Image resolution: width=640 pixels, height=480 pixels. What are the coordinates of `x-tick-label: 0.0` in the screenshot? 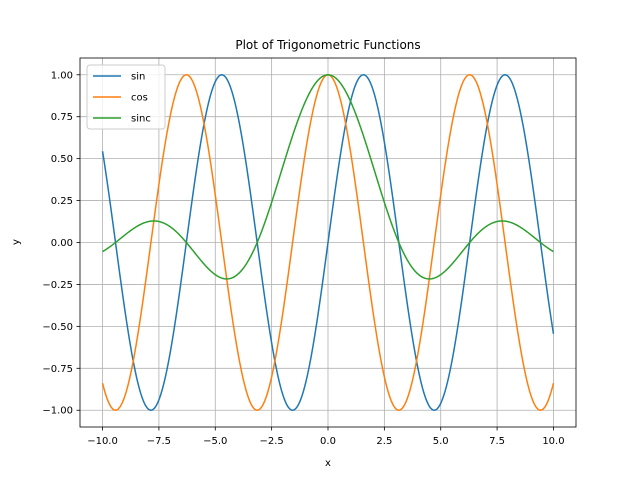 It's located at (328, 441).